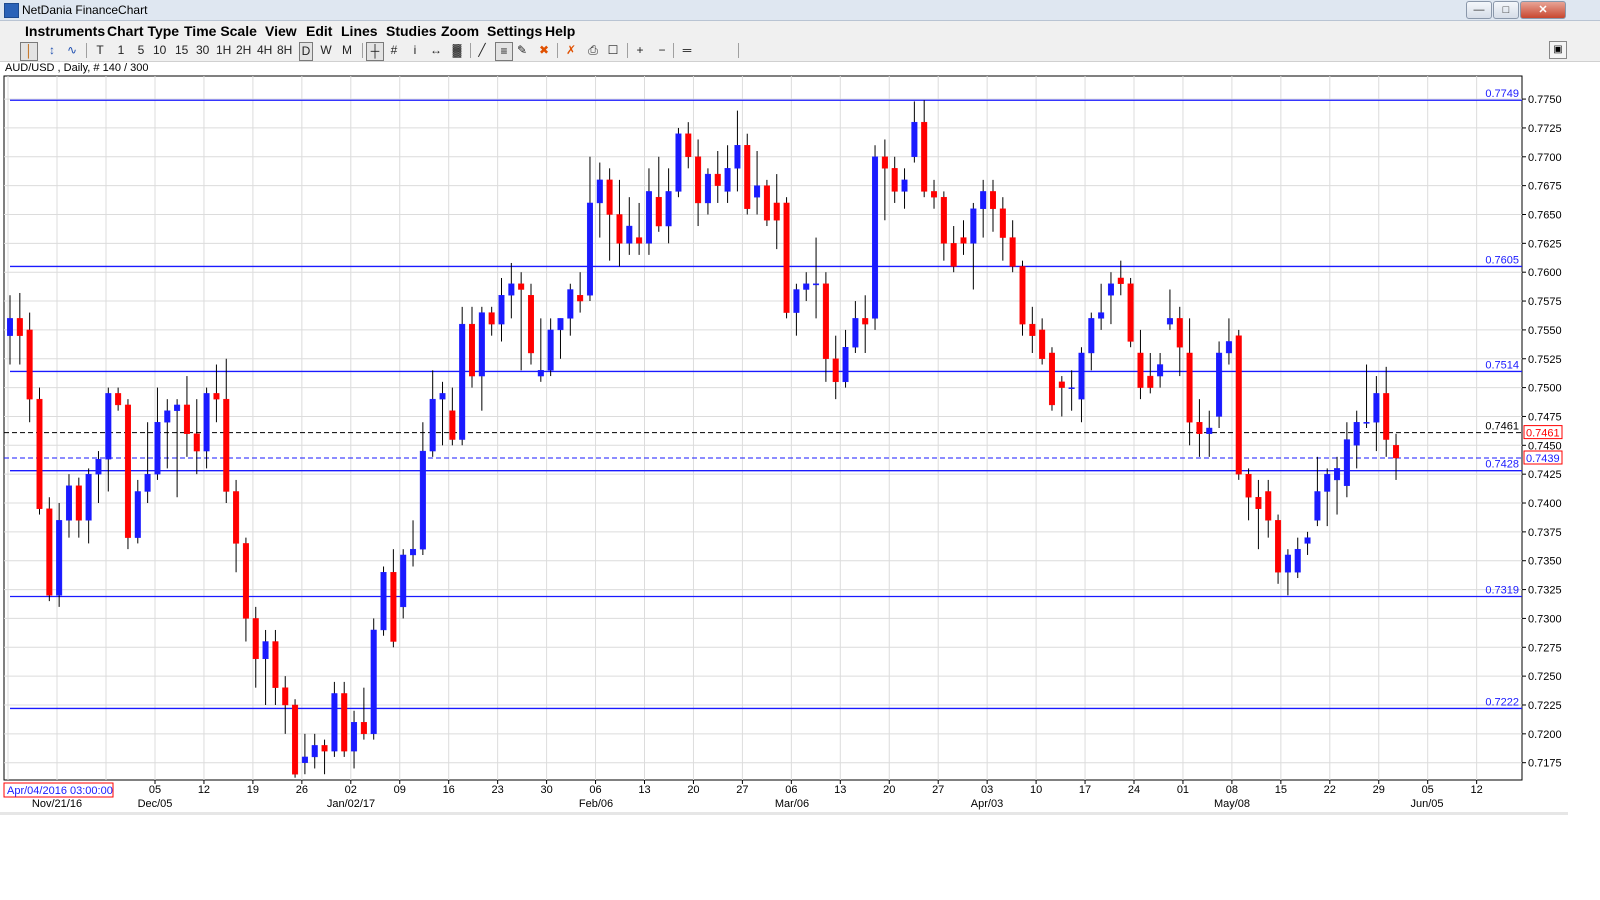 Image resolution: width=1600 pixels, height=900 pixels. Describe the element at coordinates (498, 790) in the screenshot. I see `x-tick-label: 23` at that location.